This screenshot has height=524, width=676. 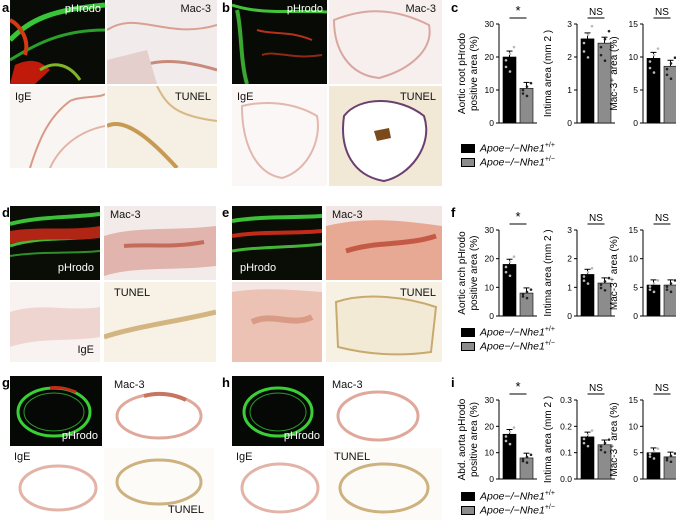 What do you see at coordinates (669, 300) in the screenshot?
I see `bar-het` at bounding box center [669, 300].